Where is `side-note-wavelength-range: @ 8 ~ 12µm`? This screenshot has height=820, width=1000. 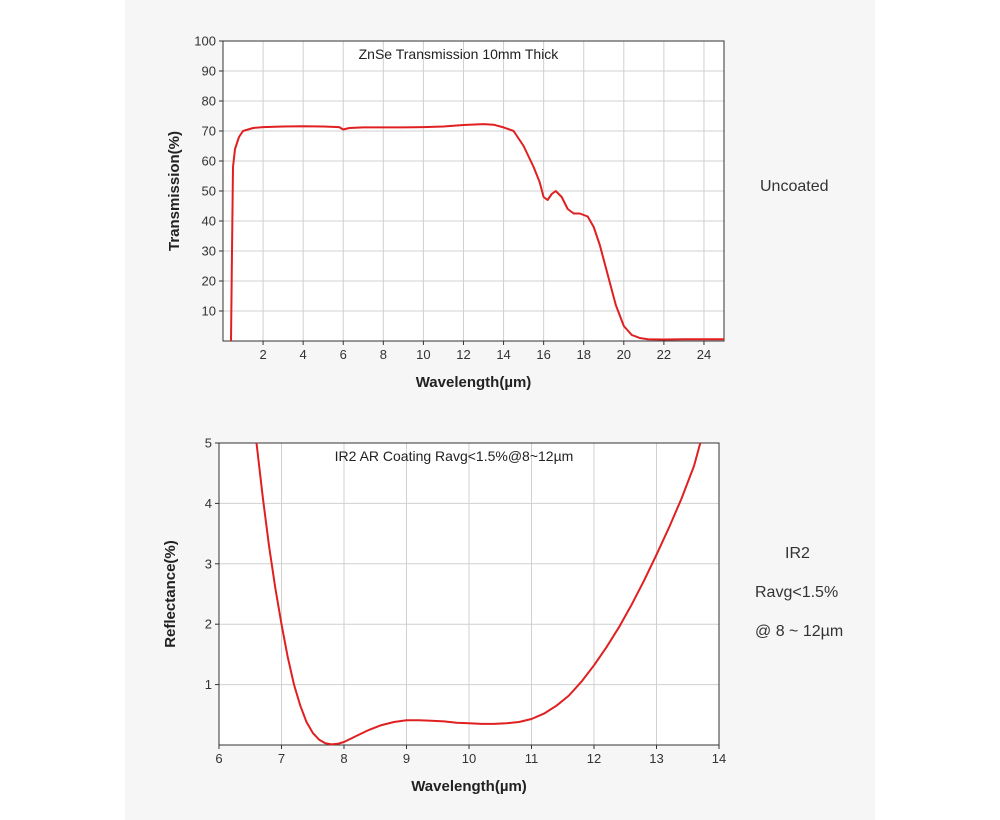
side-note-wavelength-range: @ 8 ~ 12µm is located at coordinates (799, 631).